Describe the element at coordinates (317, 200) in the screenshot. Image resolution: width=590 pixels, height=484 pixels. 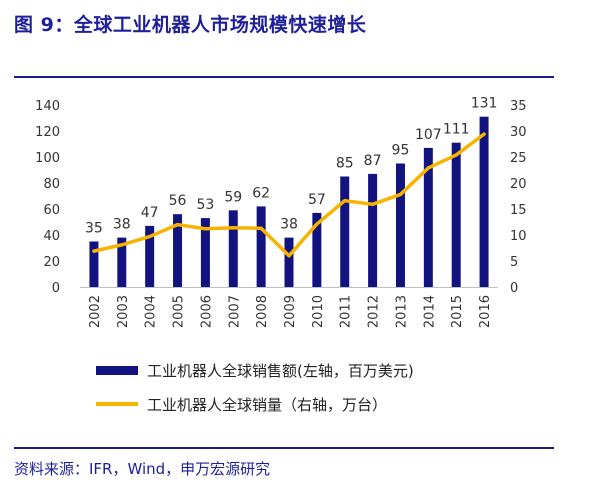
I see `bar-label-2010: 57` at that location.